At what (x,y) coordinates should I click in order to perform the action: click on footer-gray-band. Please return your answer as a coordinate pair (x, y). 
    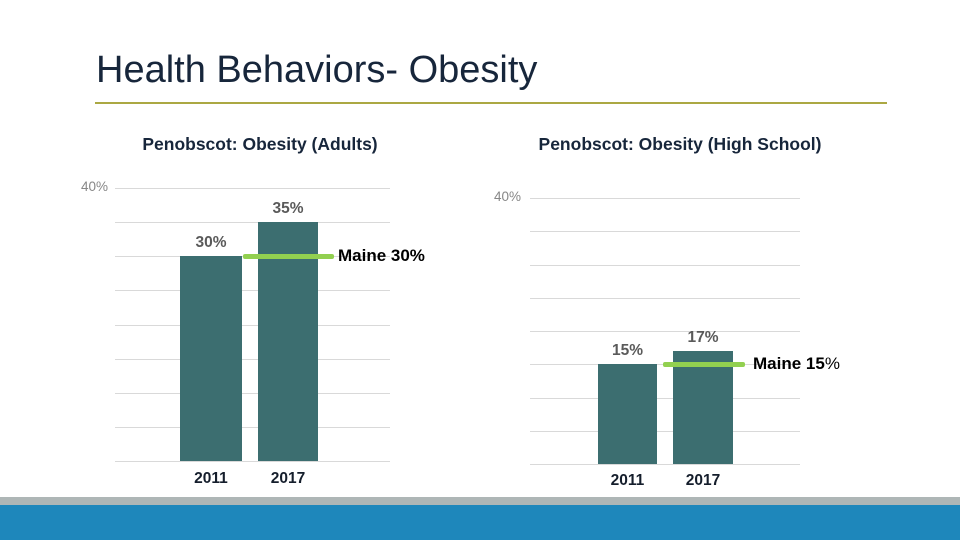
    Looking at the image, I should click on (480, 501).